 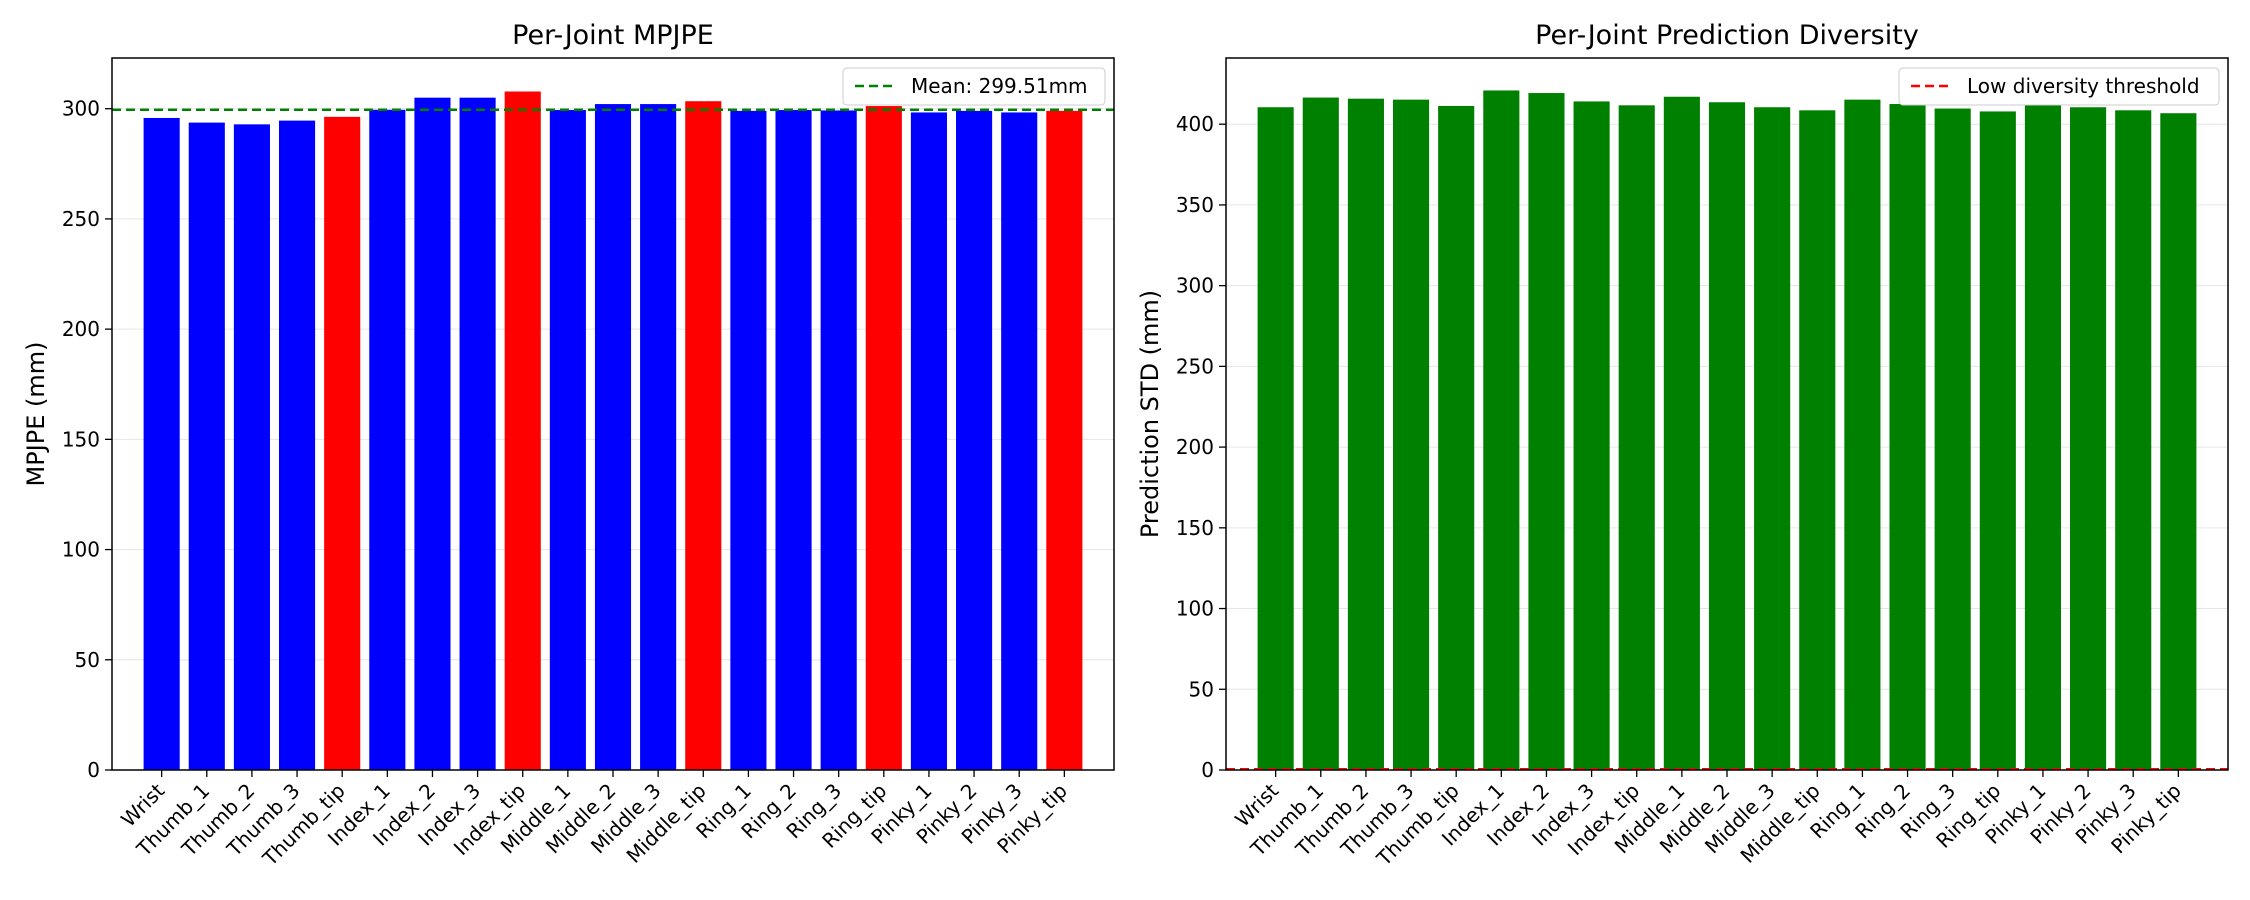 I want to click on chart-title: Per-Joint Prediction Diversity, so click(x=1727, y=35).